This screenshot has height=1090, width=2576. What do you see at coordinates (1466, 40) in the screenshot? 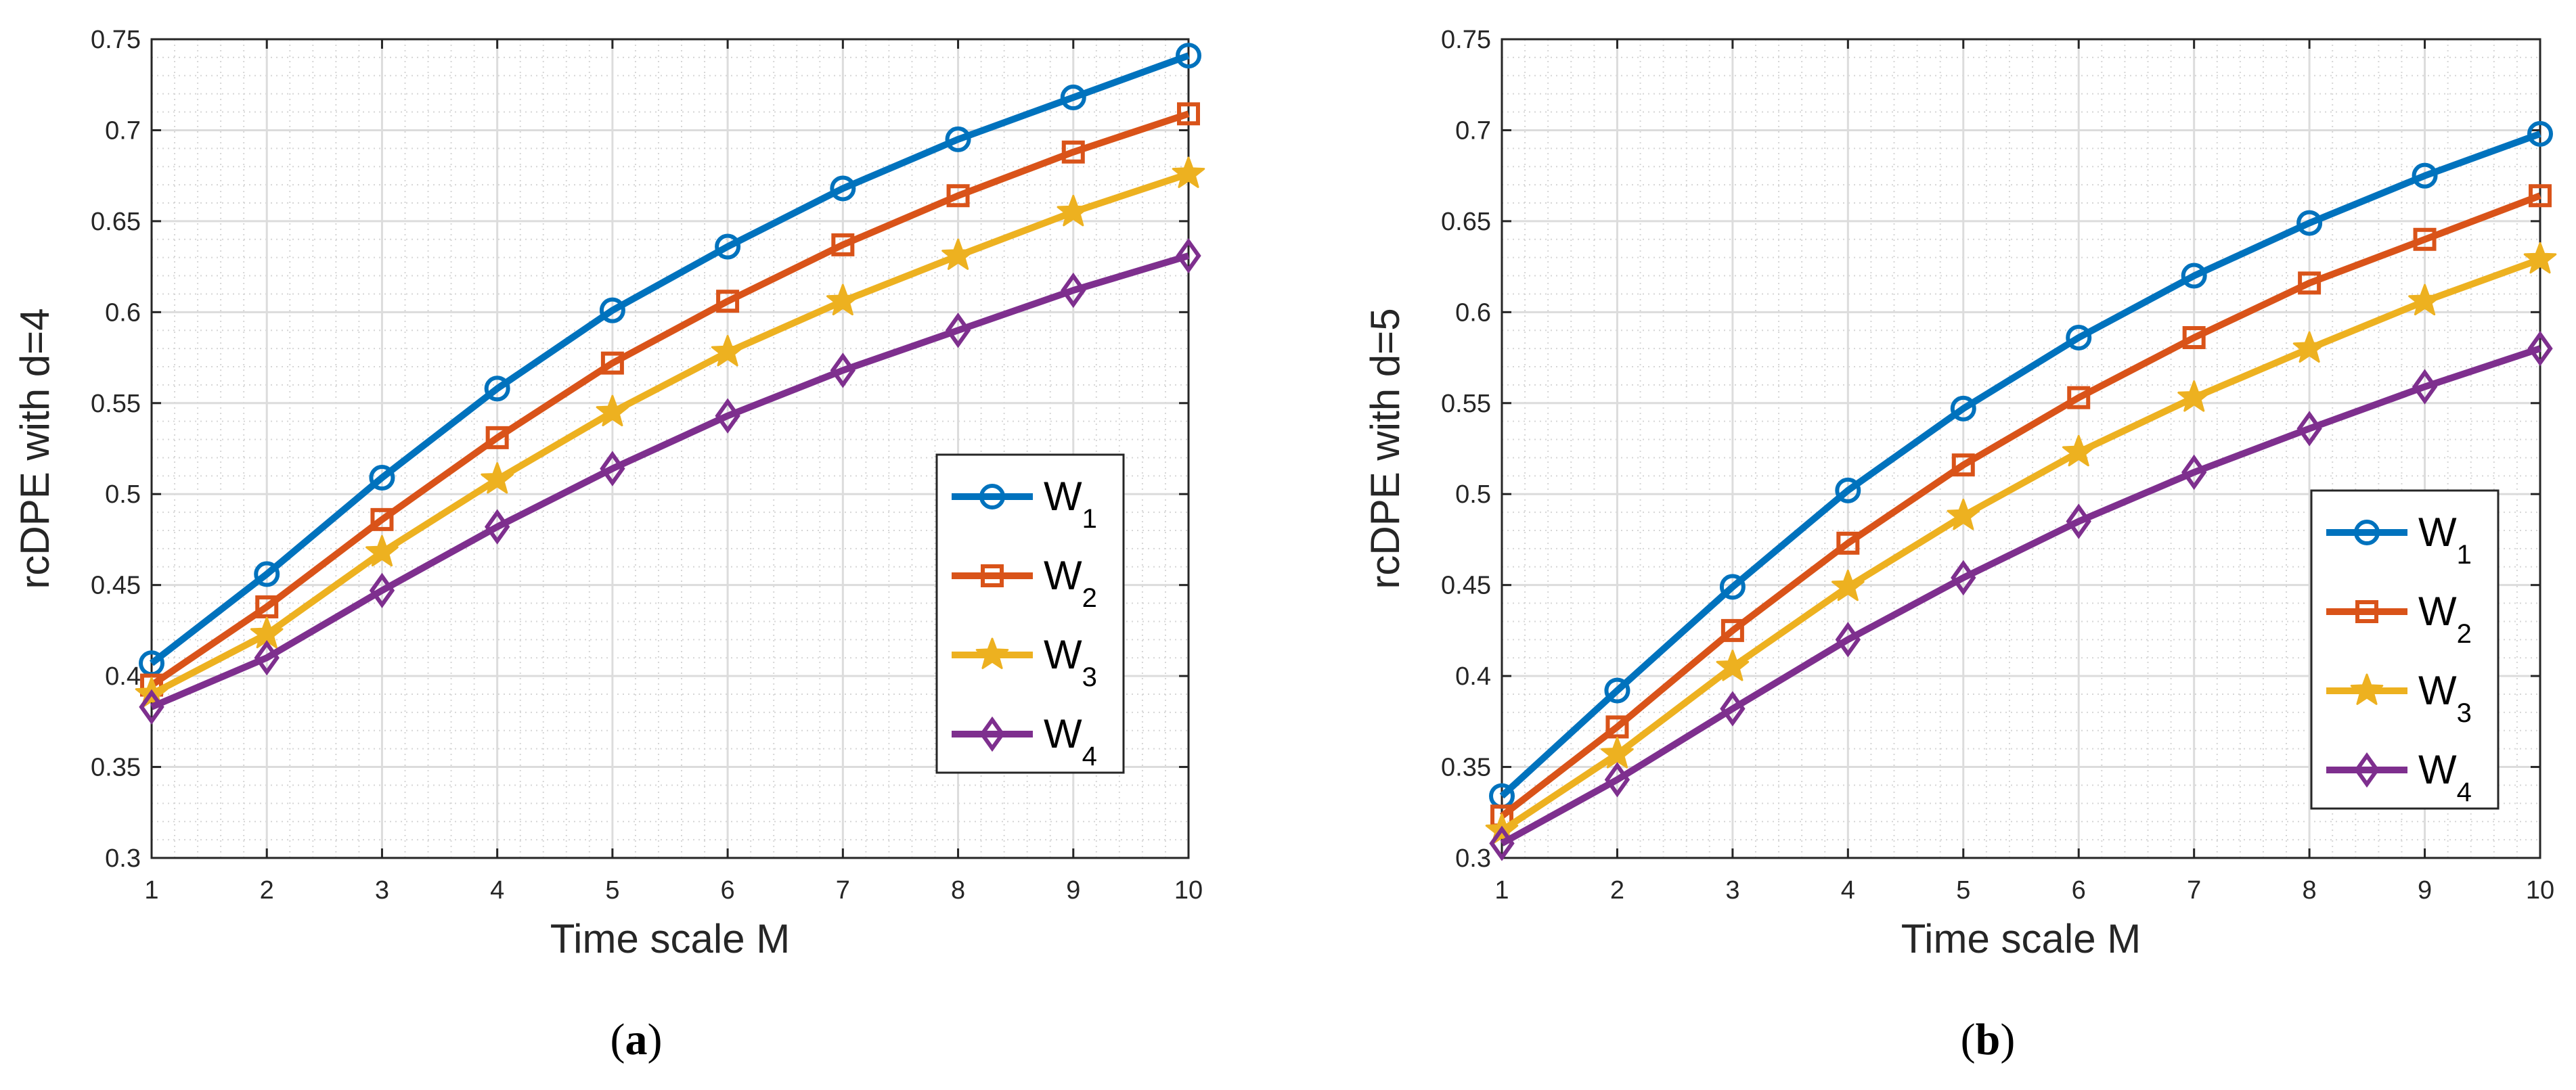
I see `y-tick-label: 0.75` at bounding box center [1466, 40].